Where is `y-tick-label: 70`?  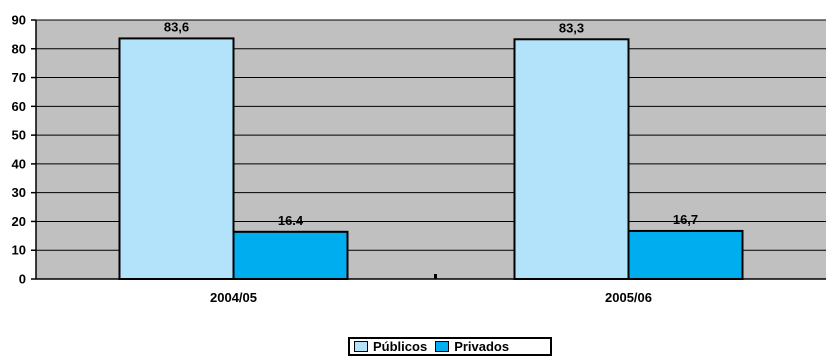
y-tick-label: 70 is located at coordinates (19, 77).